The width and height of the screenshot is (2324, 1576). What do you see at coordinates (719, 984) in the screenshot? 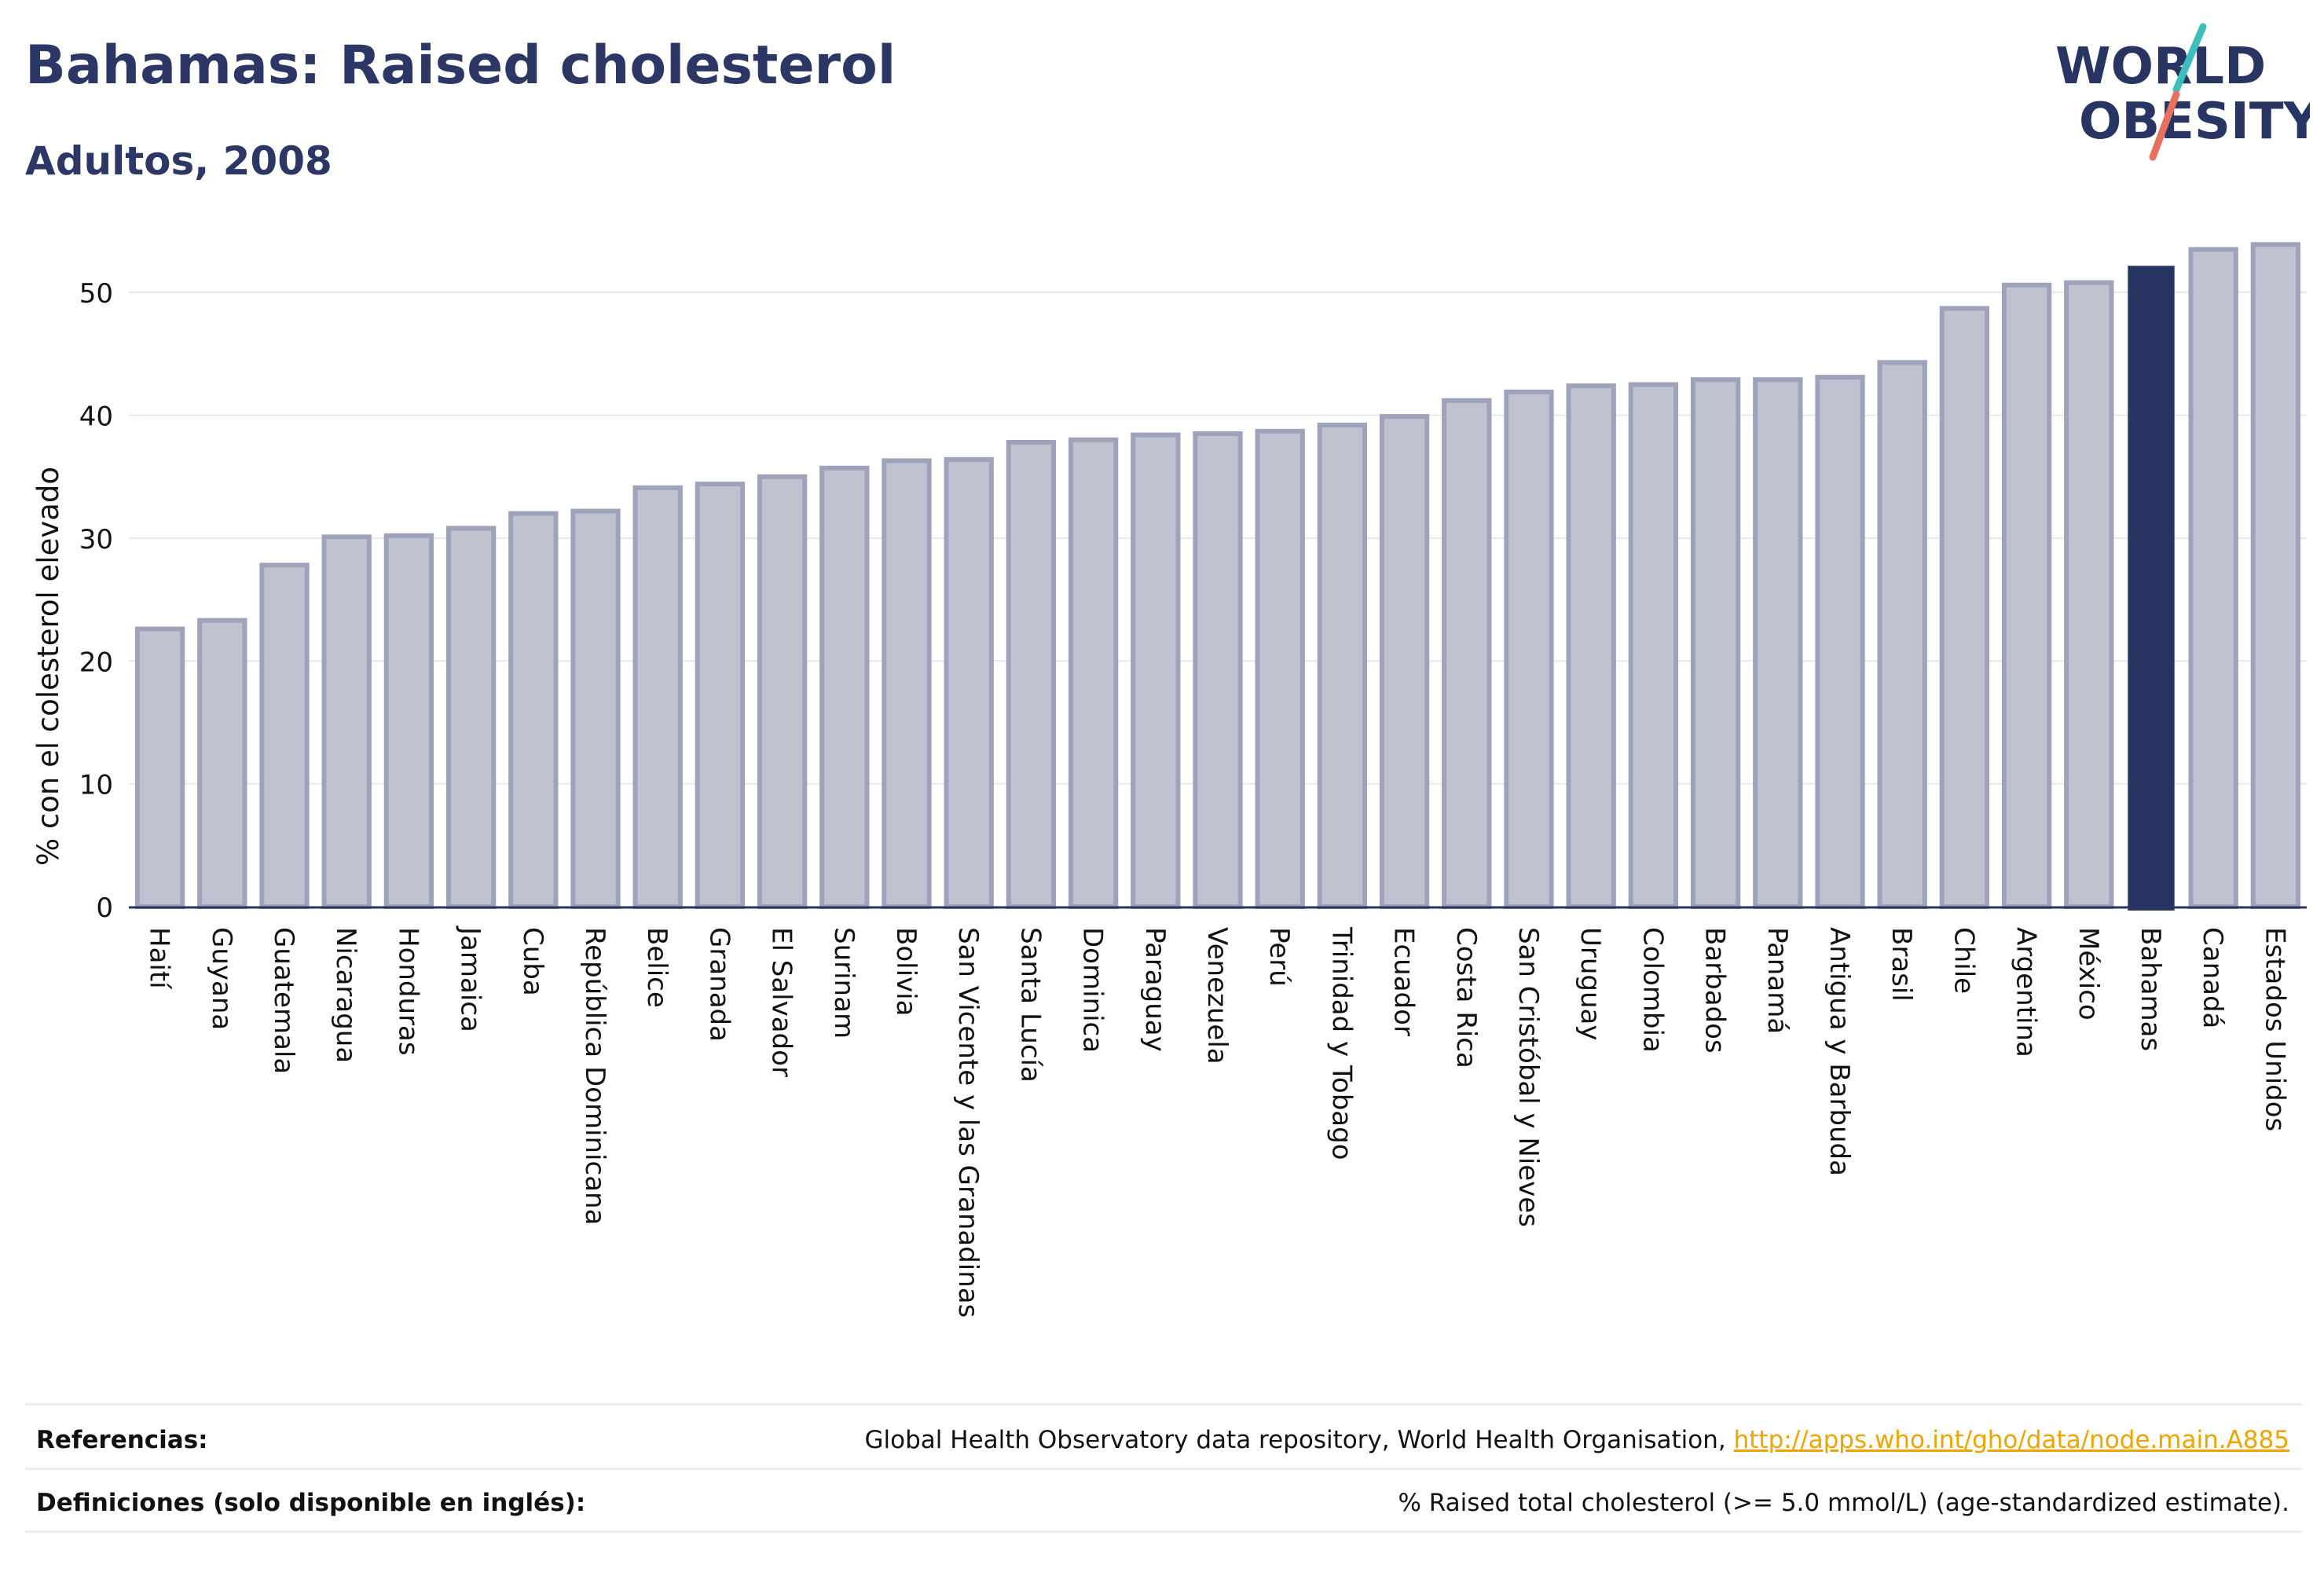
I see `x-tick-label: Granada` at bounding box center [719, 984].